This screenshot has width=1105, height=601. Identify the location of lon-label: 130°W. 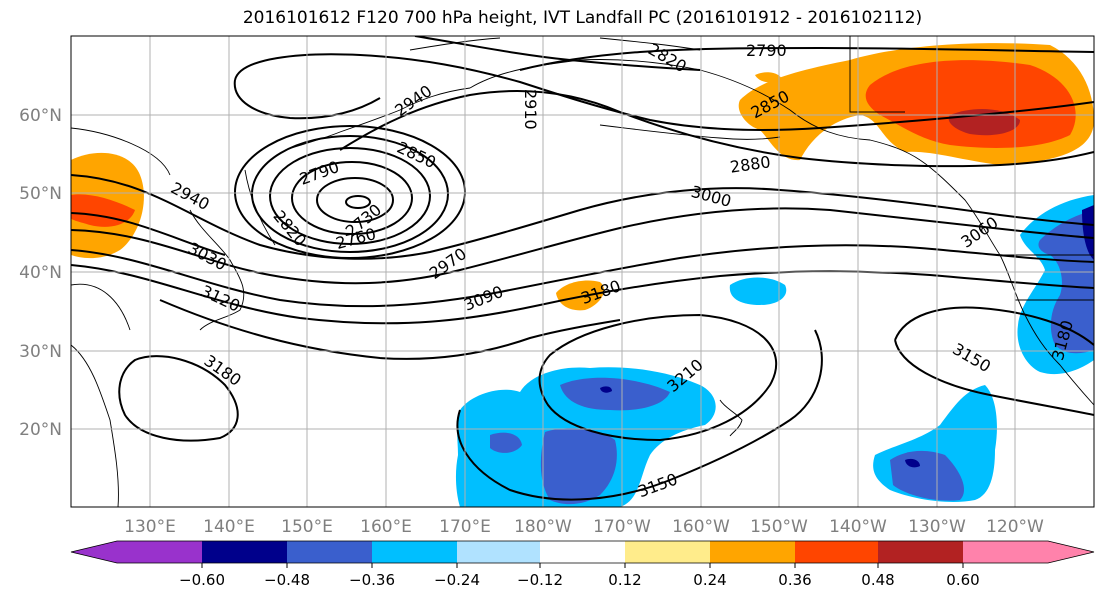
(937, 527).